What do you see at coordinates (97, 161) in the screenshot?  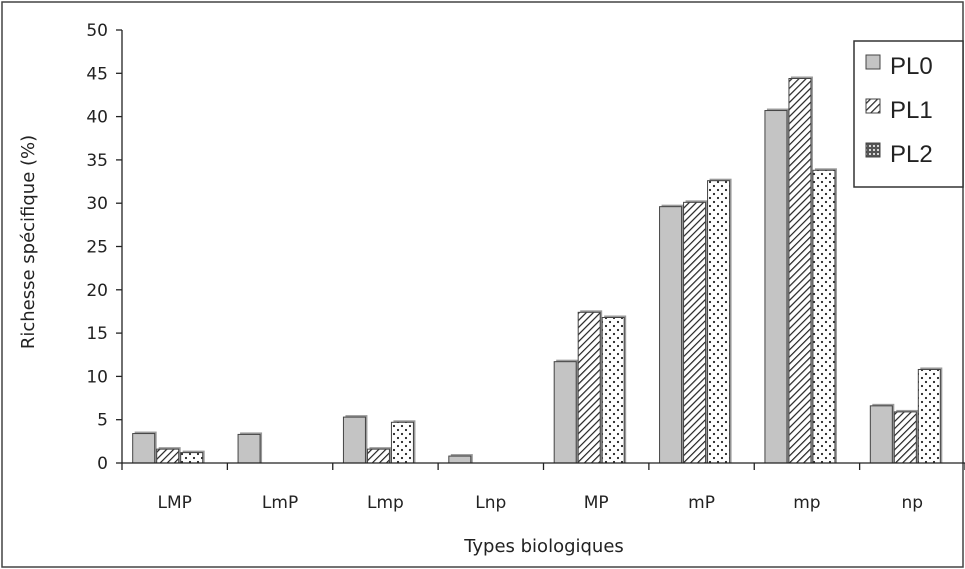 I see `y-tick-label: 35` at bounding box center [97, 161].